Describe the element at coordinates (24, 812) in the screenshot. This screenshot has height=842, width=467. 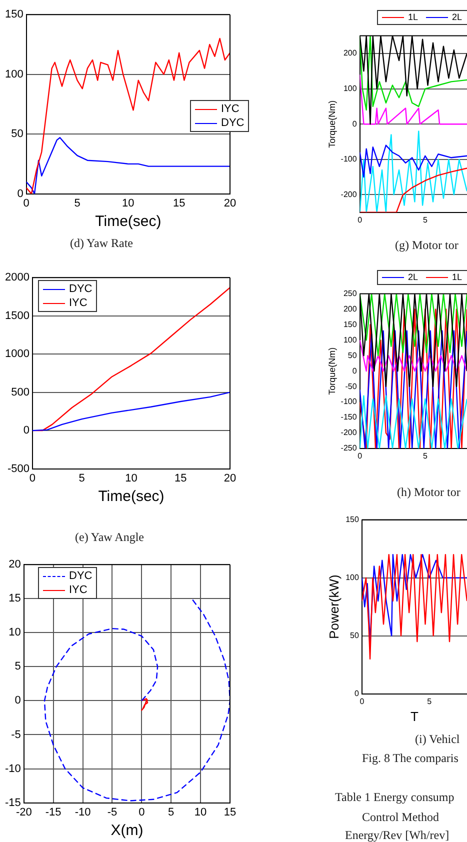
I see `x-tick-label: -20` at that location.